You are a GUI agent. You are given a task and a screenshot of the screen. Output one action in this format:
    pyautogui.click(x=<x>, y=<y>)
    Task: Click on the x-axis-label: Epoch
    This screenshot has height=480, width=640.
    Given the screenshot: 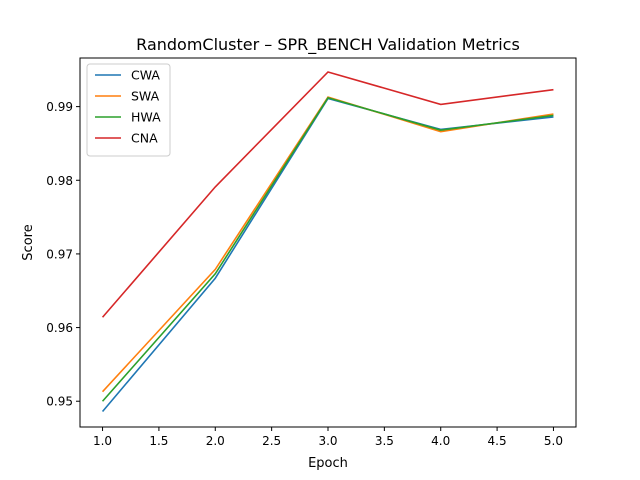 What is the action you would take?
    pyautogui.click(x=328, y=463)
    